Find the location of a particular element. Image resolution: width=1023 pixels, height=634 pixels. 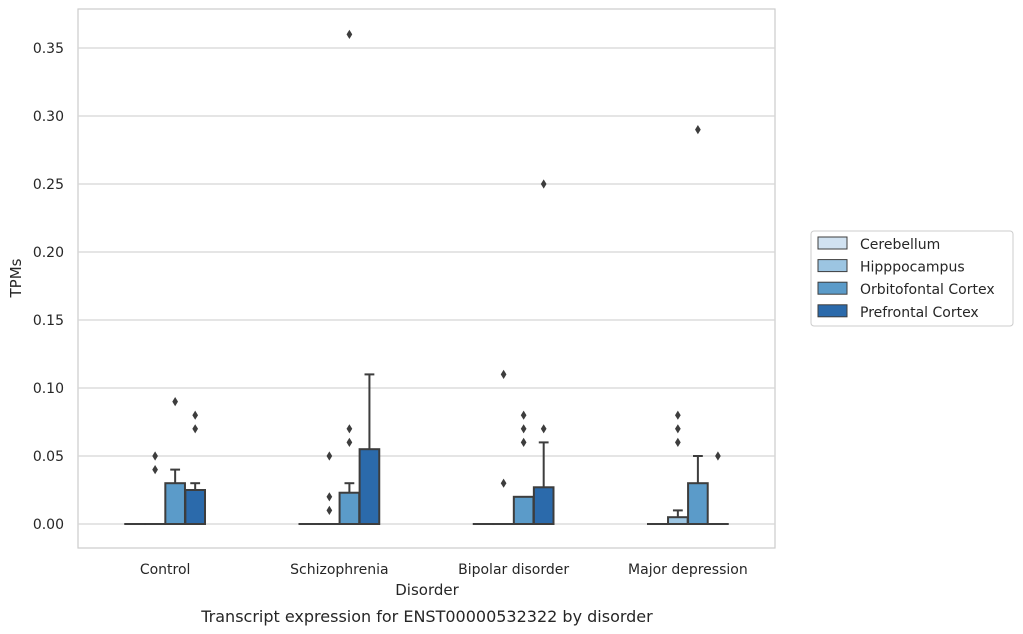

x-tick-label: Schizophrenia is located at coordinates (339, 570).